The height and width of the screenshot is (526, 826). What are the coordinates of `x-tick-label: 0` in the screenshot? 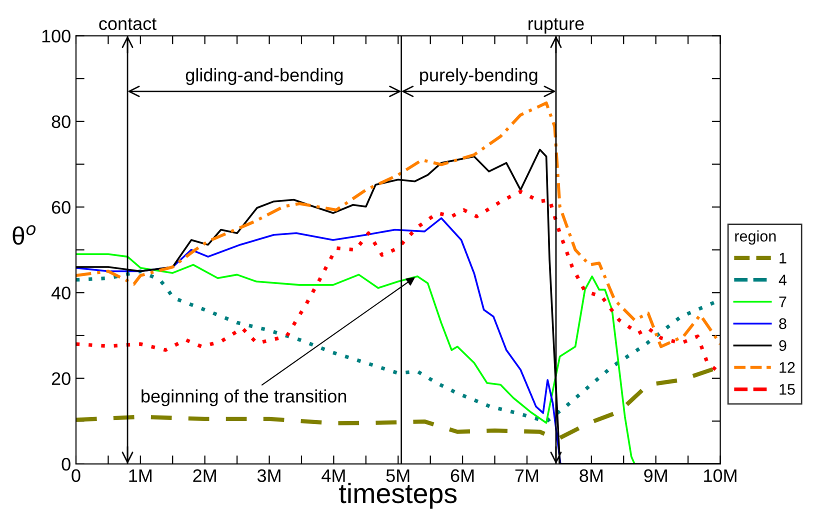 It's located at (76, 475).